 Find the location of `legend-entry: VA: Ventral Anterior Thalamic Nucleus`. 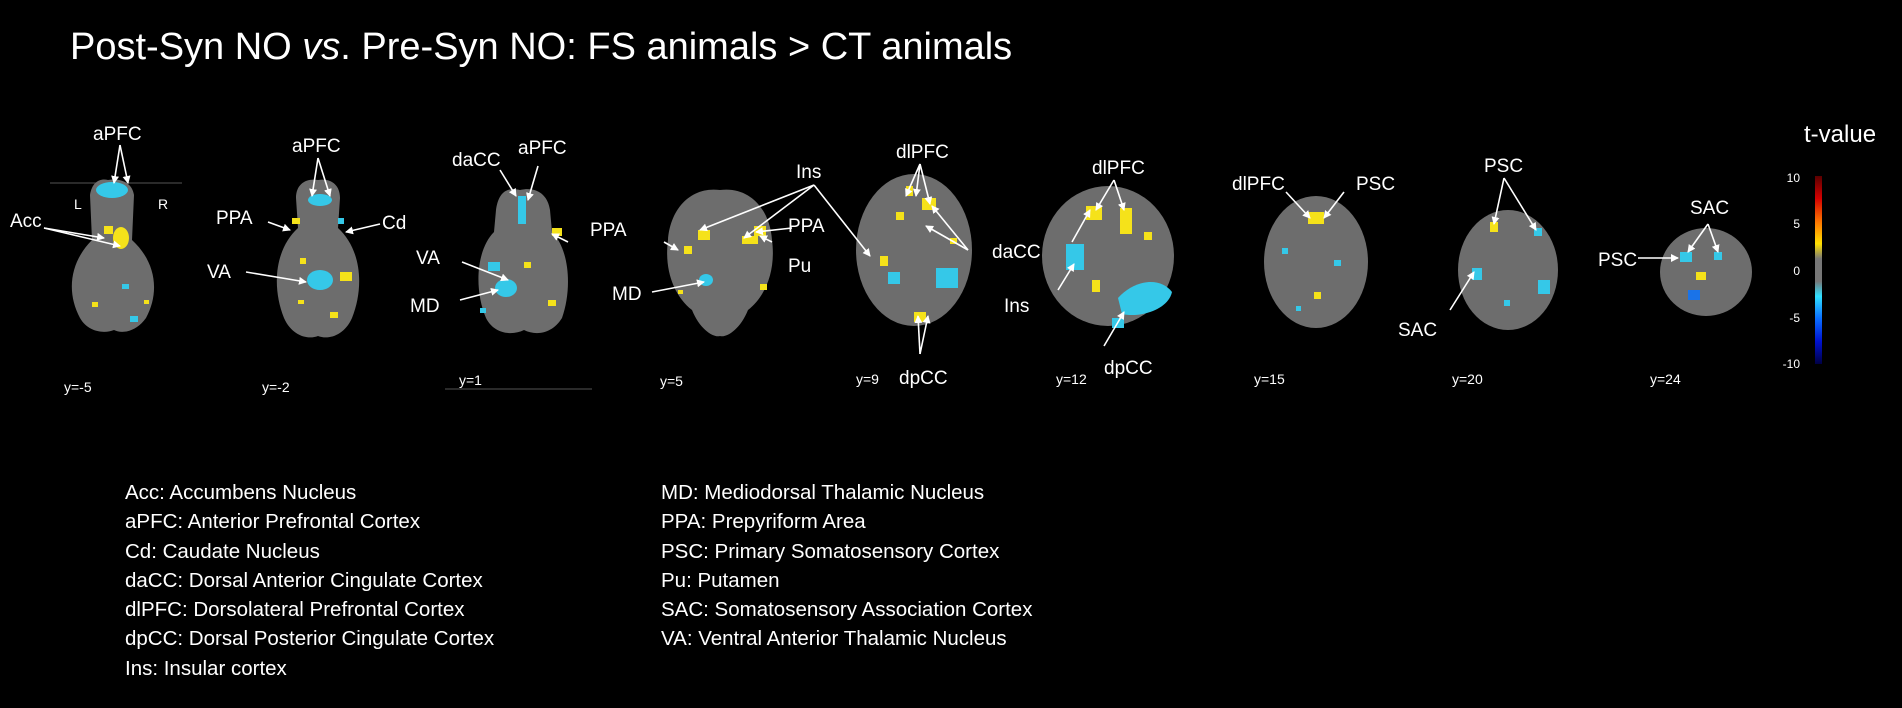

legend-entry: VA: Ventral Anterior Thalamic Nucleus is located at coordinates (834, 639).